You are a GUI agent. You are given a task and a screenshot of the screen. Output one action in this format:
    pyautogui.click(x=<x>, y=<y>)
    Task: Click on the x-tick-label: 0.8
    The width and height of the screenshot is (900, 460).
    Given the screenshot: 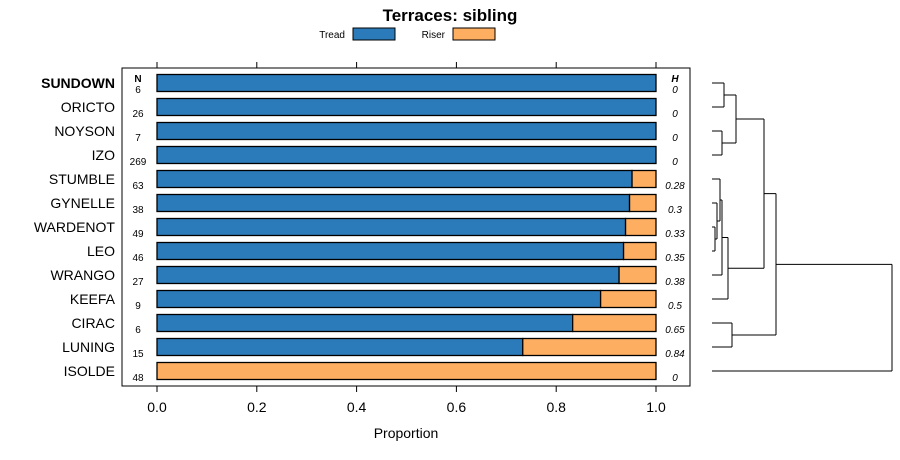 What is the action you would take?
    pyautogui.click(x=556, y=407)
    